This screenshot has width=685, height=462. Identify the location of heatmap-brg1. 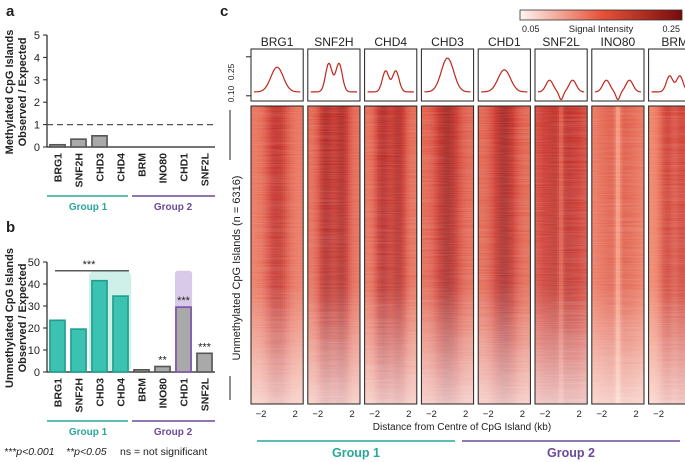
(277, 255).